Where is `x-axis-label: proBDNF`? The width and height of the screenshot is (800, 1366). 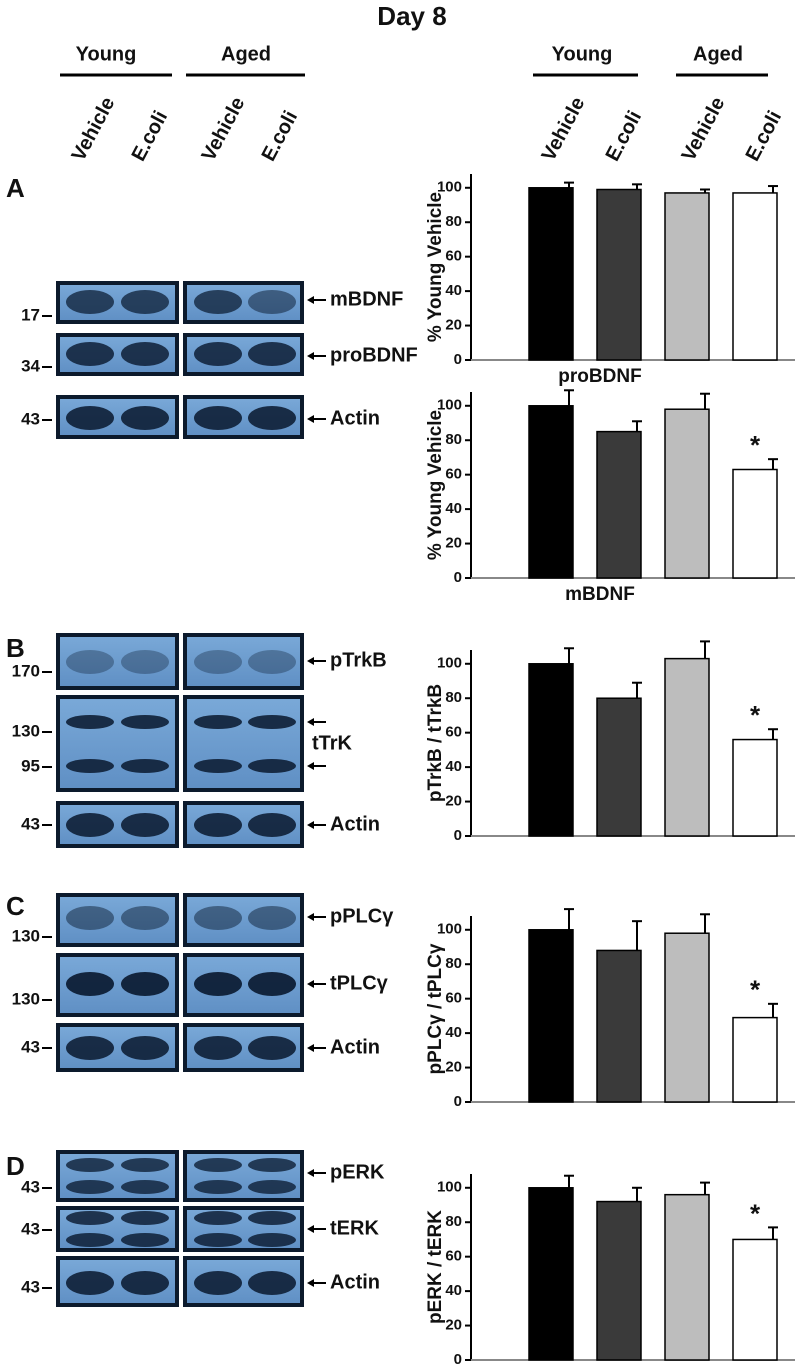 x-axis-label: proBDNF is located at coordinates (599, 376).